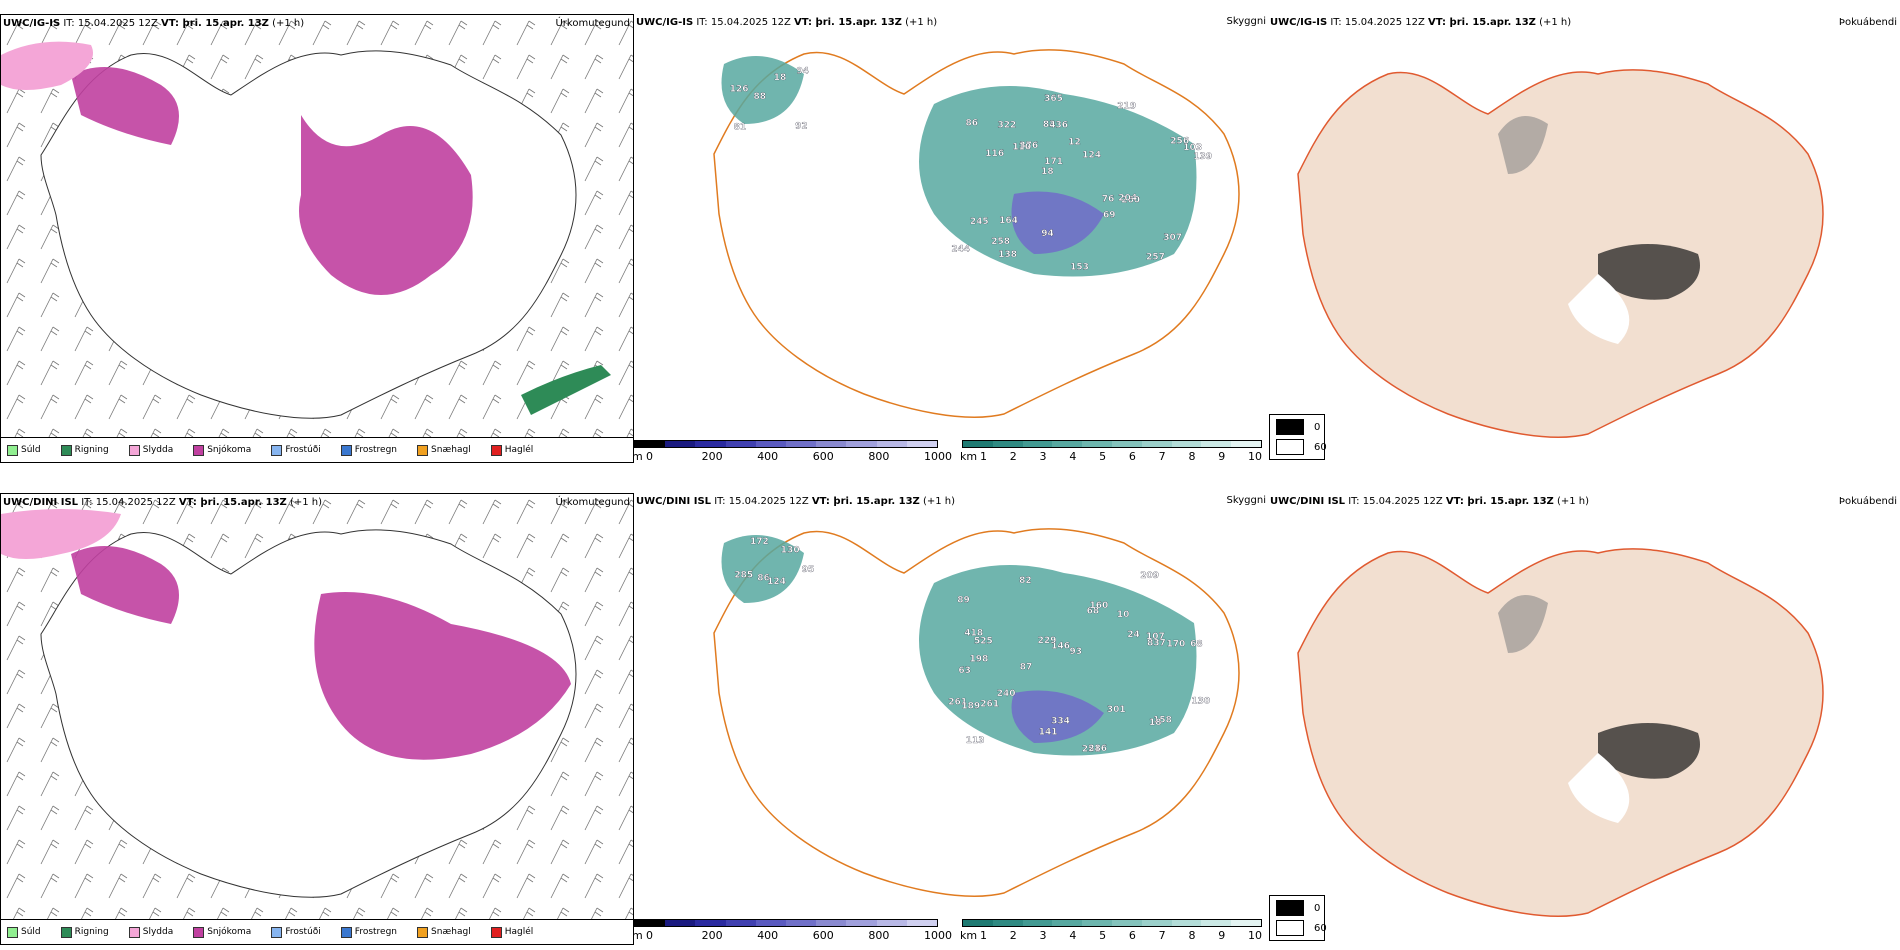 Image resolution: width=1900 pixels, height=950 pixels. I want to click on colorbar-cells, so click(786, 444).